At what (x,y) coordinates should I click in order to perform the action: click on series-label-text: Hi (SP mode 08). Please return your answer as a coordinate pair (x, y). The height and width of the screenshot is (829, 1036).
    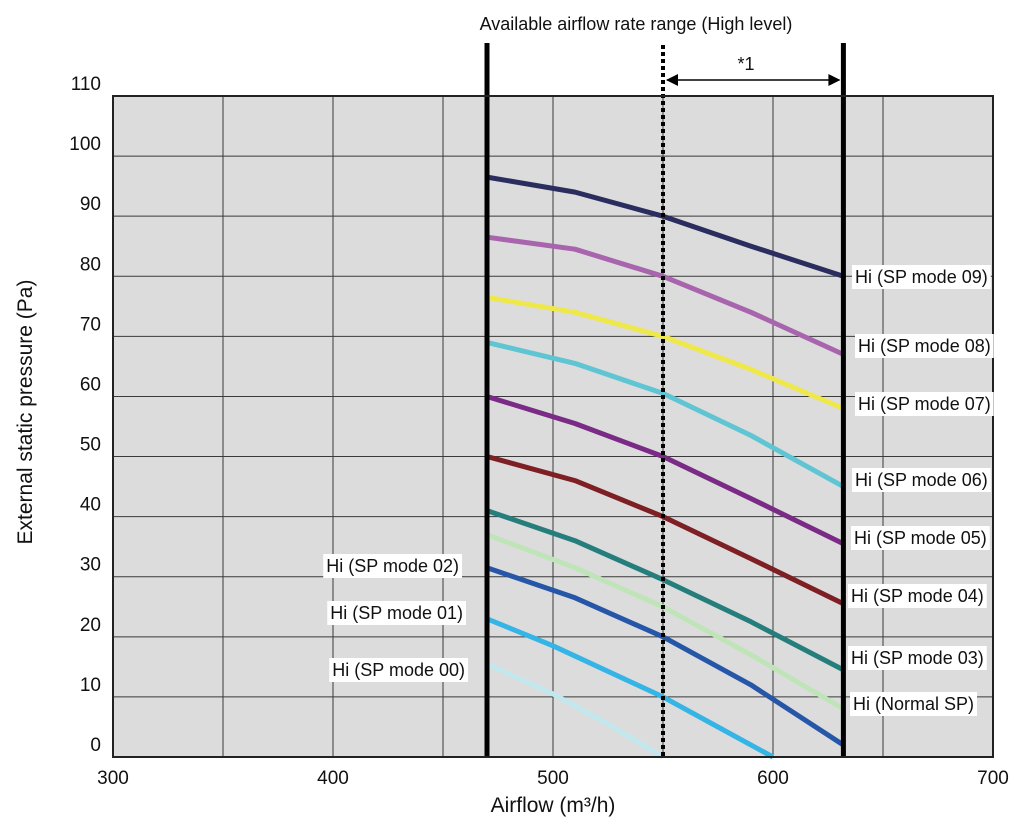
    Looking at the image, I should click on (924, 346).